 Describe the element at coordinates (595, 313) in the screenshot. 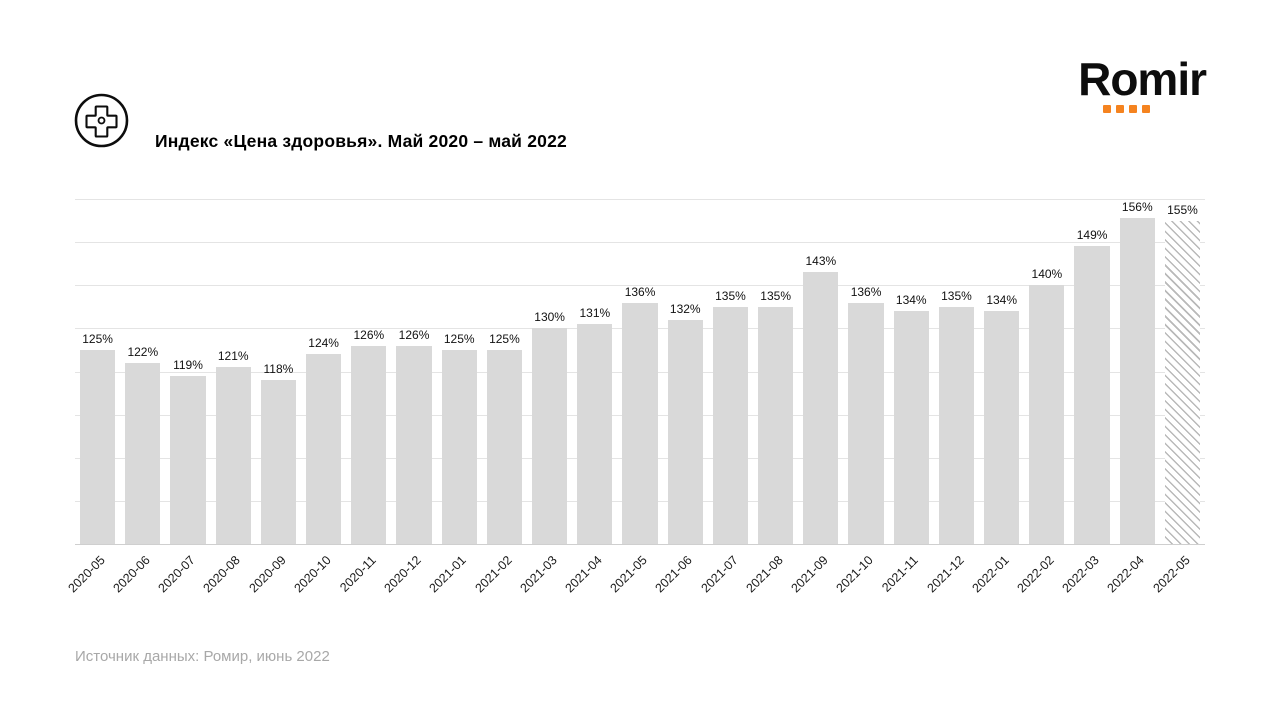

I see `value-label: 131%` at that location.